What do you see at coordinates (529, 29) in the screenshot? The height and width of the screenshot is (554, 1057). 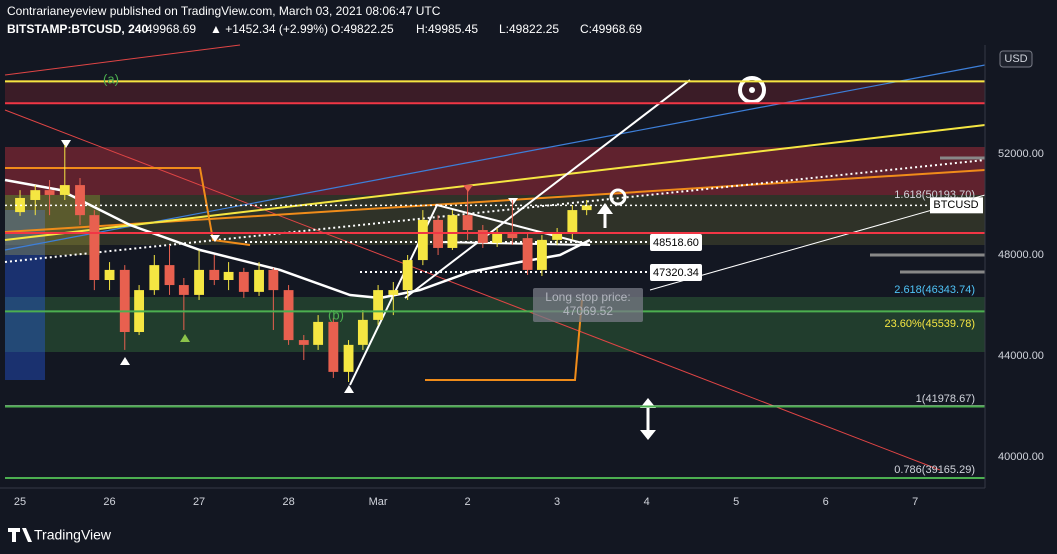 I see `low: L:49822.25` at bounding box center [529, 29].